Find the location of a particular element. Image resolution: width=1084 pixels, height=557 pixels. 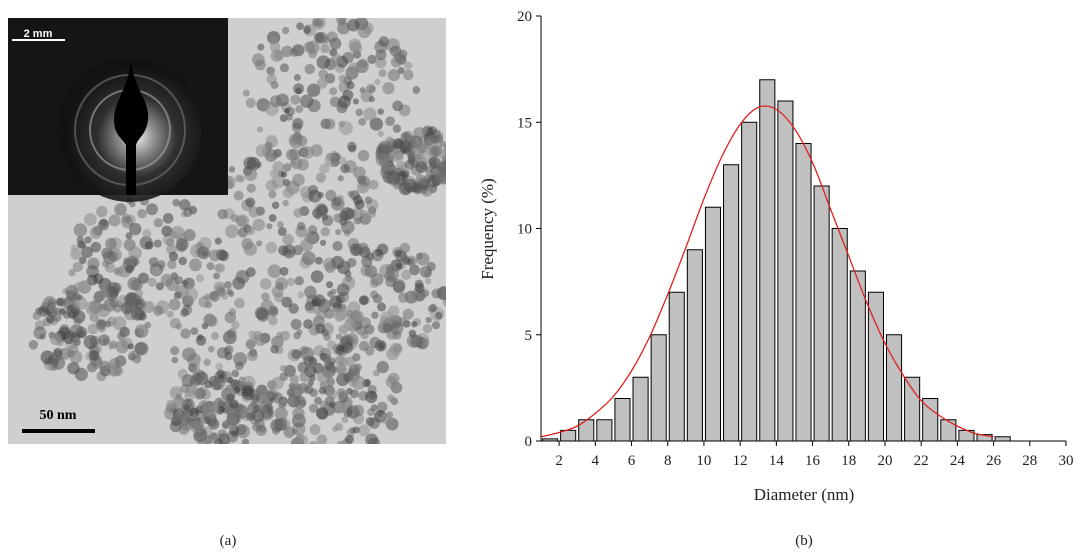

x-tick-label: 4 is located at coordinates (596, 461).